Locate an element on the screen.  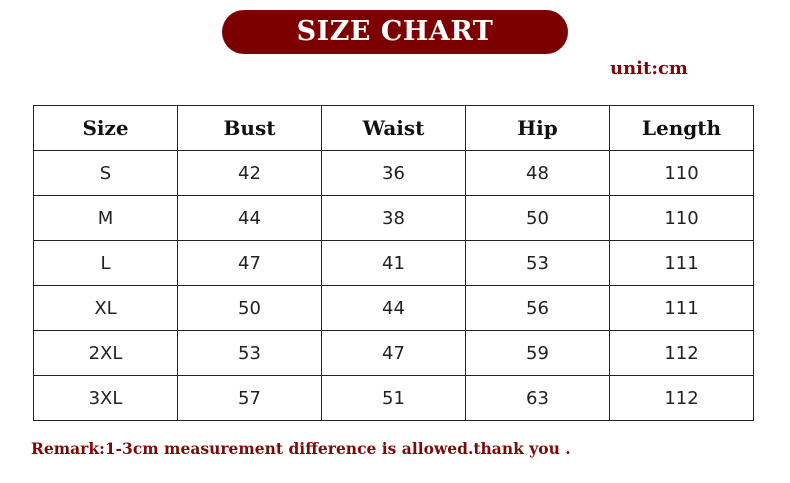
table-row: 2XL 53 47 59 112 is located at coordinates (393, 353).